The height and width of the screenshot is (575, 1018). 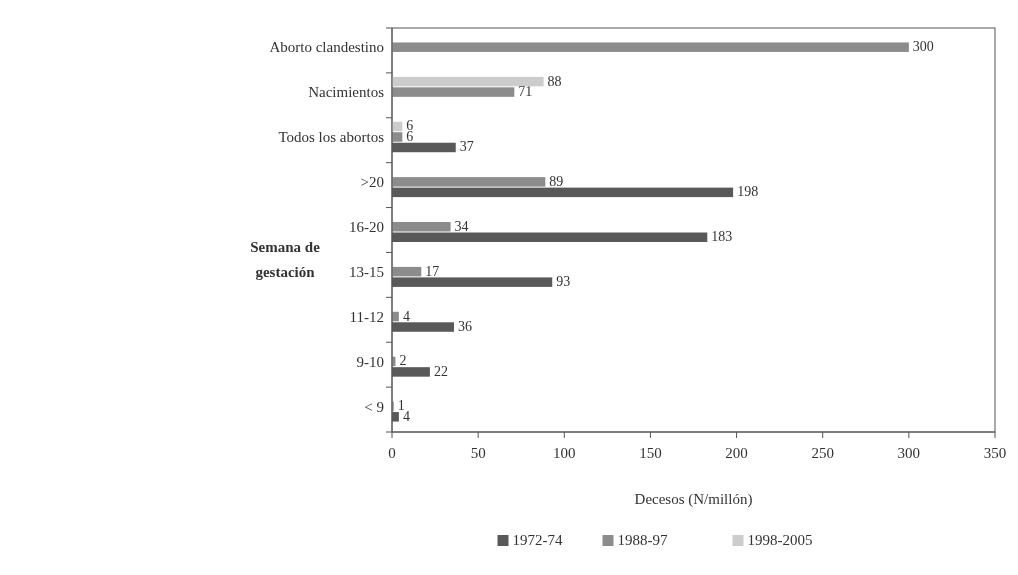 What do you see at coordinates (432, 271) in the screenshot?
I see `data-label: 17` at bounding box center [432, 271].